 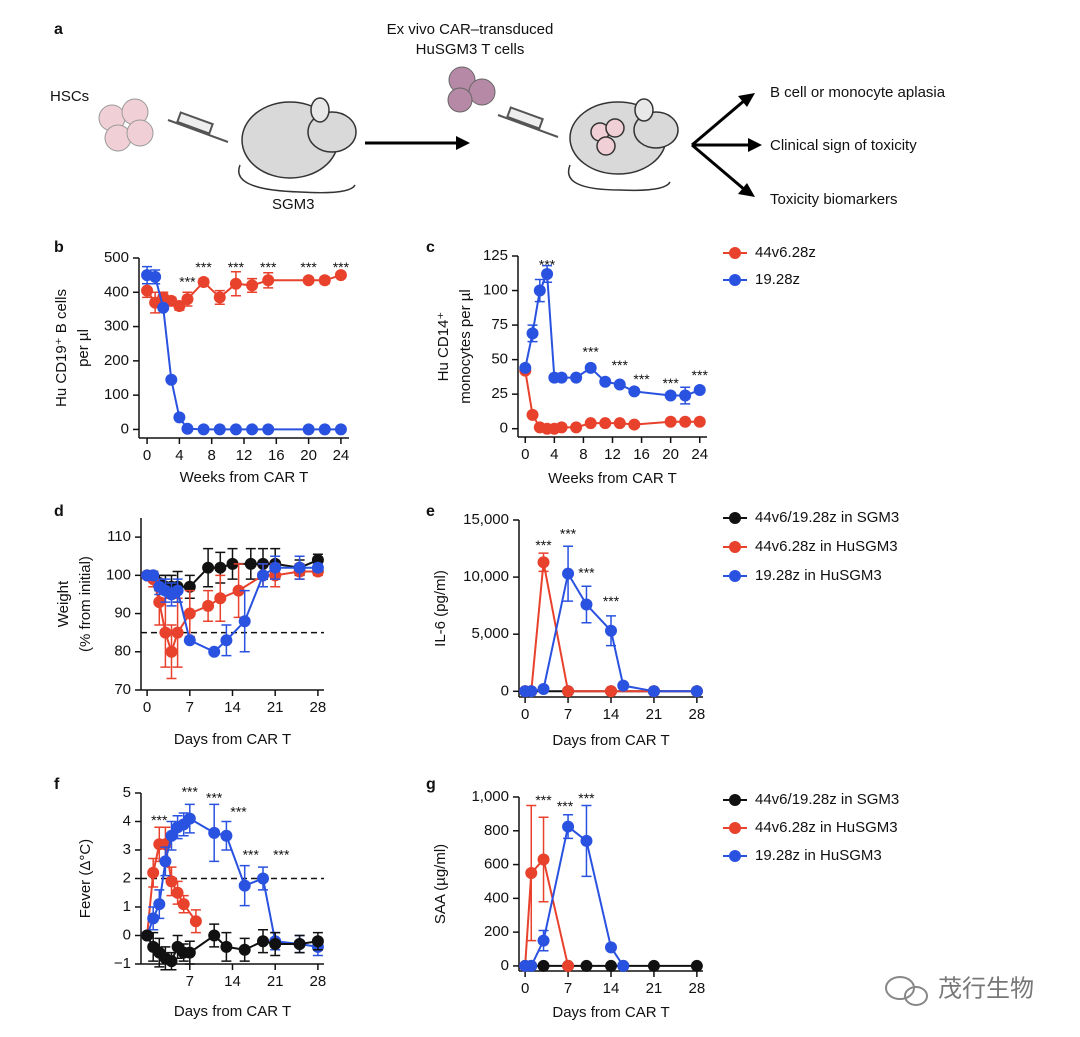 I want to click on y-tick-label: 3, so click(x=127, y=849).